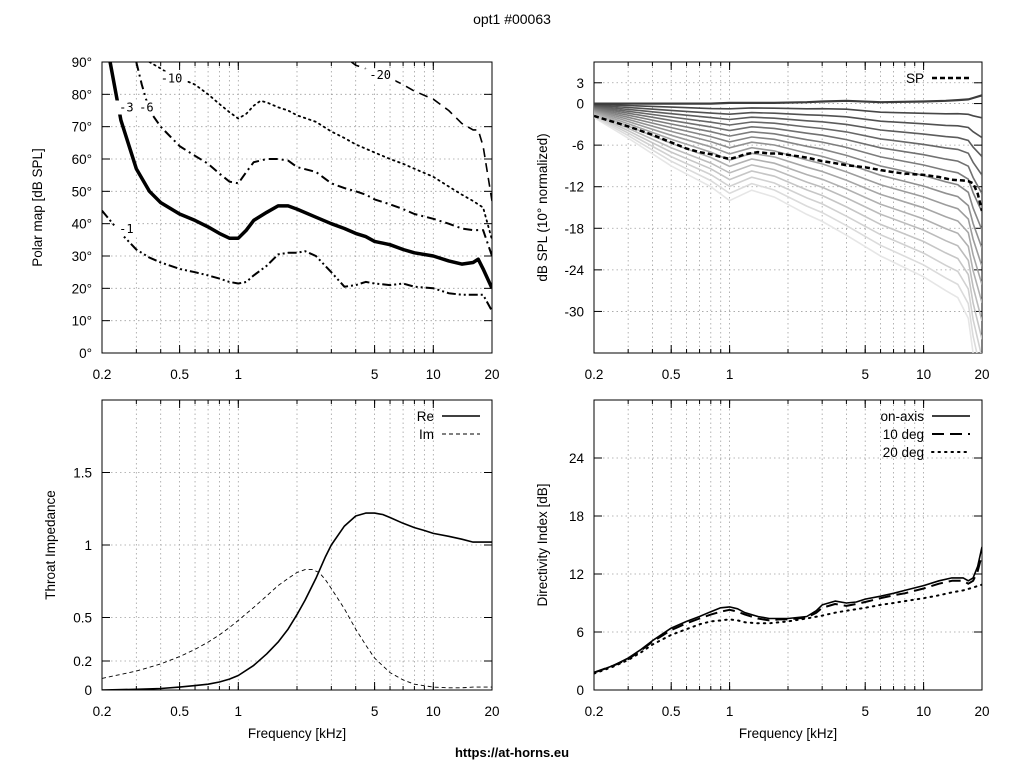 The width and height of the screenshot is (1024, 768). I want to click on polar-ytick-label: 30°, so click(82, 256).